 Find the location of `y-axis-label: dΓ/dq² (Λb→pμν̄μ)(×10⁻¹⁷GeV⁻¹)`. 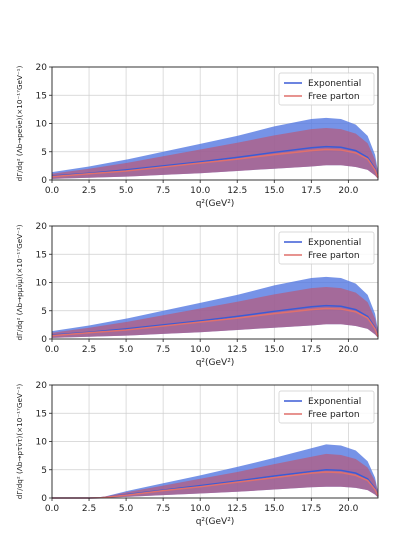

y-axis-label: dΓ/dq² (Λb→pμν̄μ)(×10⁻¹⁷GeV⁻¹) is located at coordinates (19, 282).